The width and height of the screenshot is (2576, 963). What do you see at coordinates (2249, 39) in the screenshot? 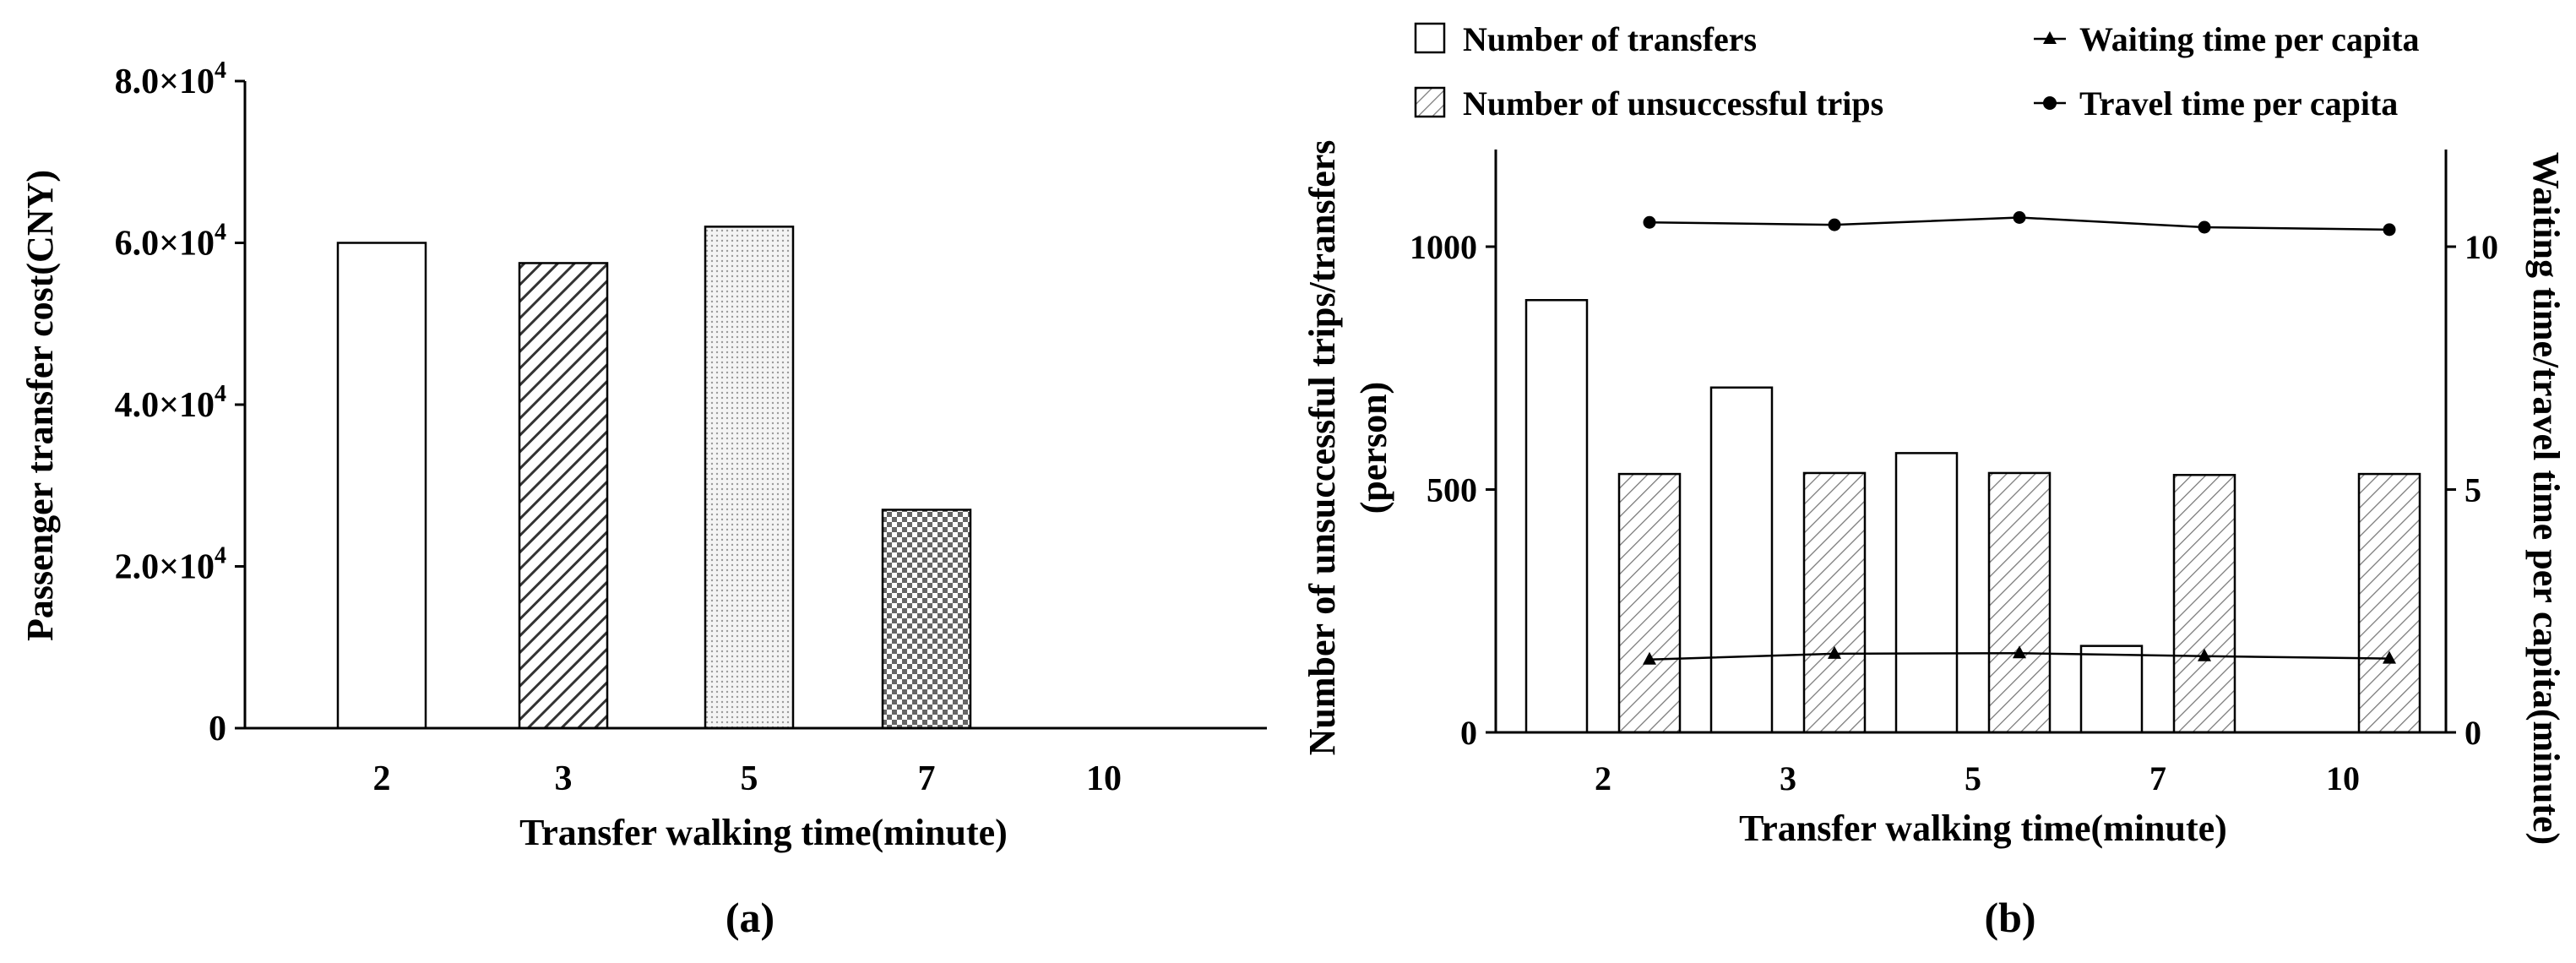
I see `b-legend-label-waiting: Waiting time per capita` at bounding box center [2249, 39].